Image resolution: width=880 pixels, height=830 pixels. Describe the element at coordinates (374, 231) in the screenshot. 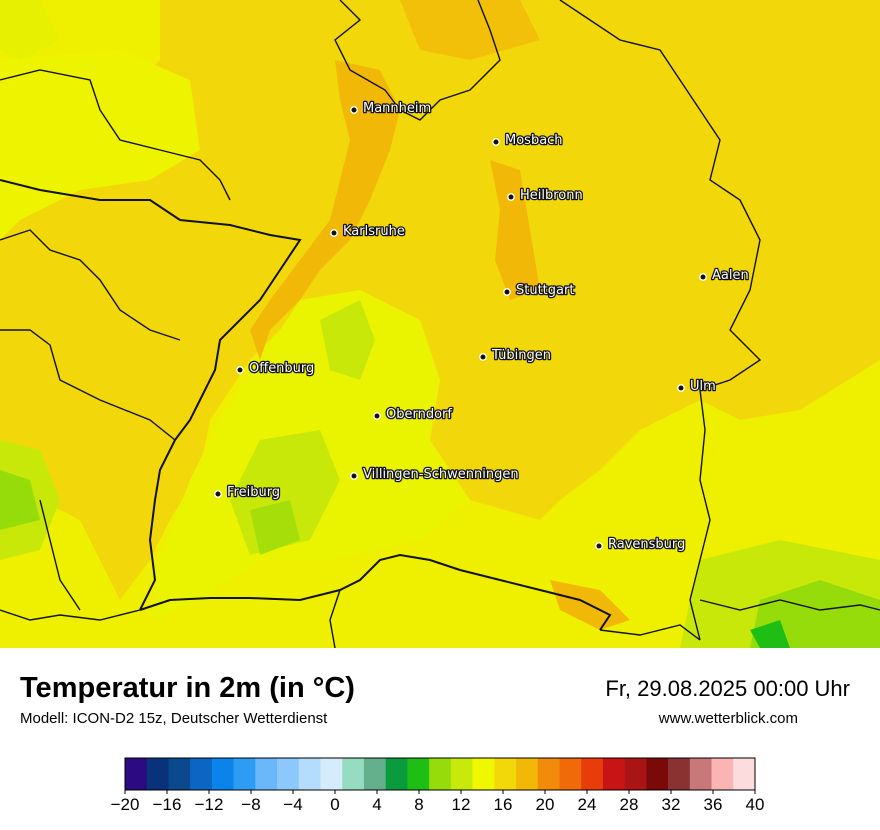

I see `city-label: Karlsruhe` at that location.